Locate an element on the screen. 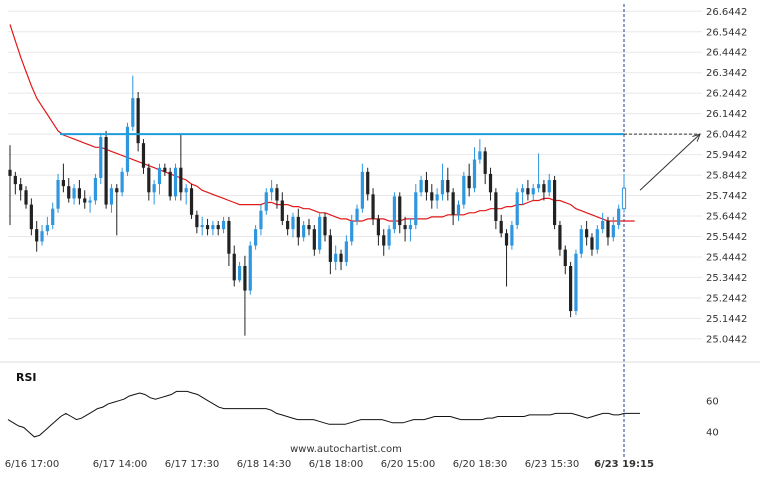  rsi-label: RSI is located at coordinates (26, 377).